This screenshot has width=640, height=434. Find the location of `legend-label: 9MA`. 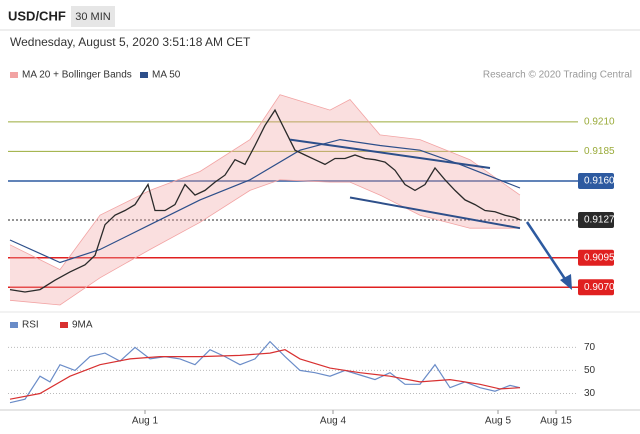

legend-label: 9MA is located at coordinates (82, 325).